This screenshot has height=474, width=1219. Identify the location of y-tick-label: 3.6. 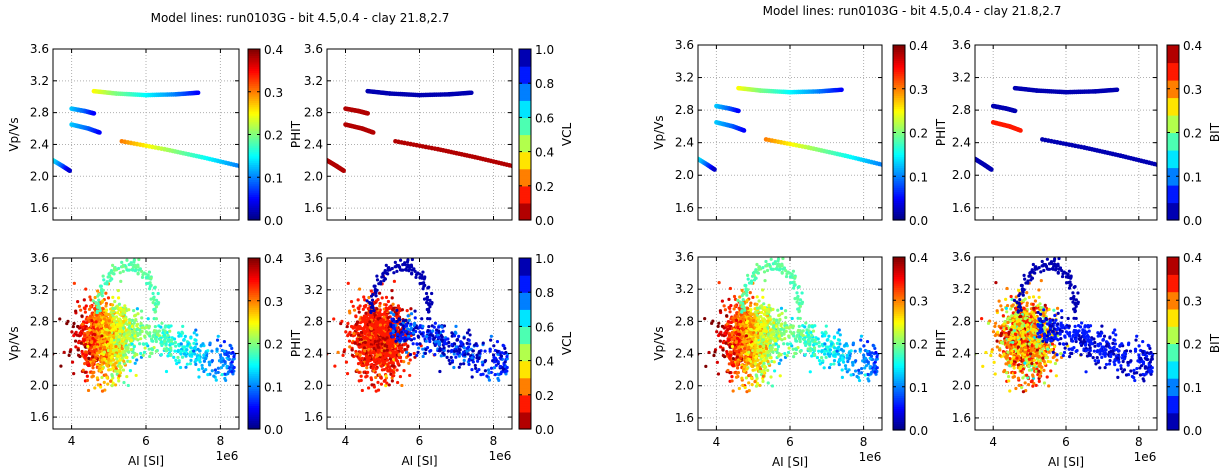
(313, 258).